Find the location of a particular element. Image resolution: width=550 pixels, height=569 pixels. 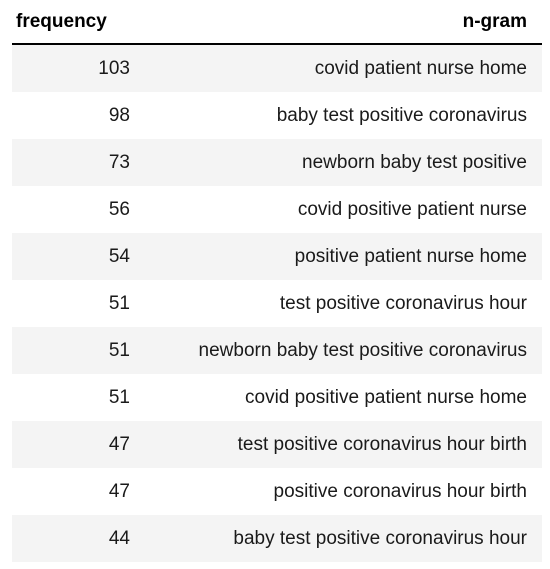

frequency-cell: 98 is located at coordinates (77, 115).